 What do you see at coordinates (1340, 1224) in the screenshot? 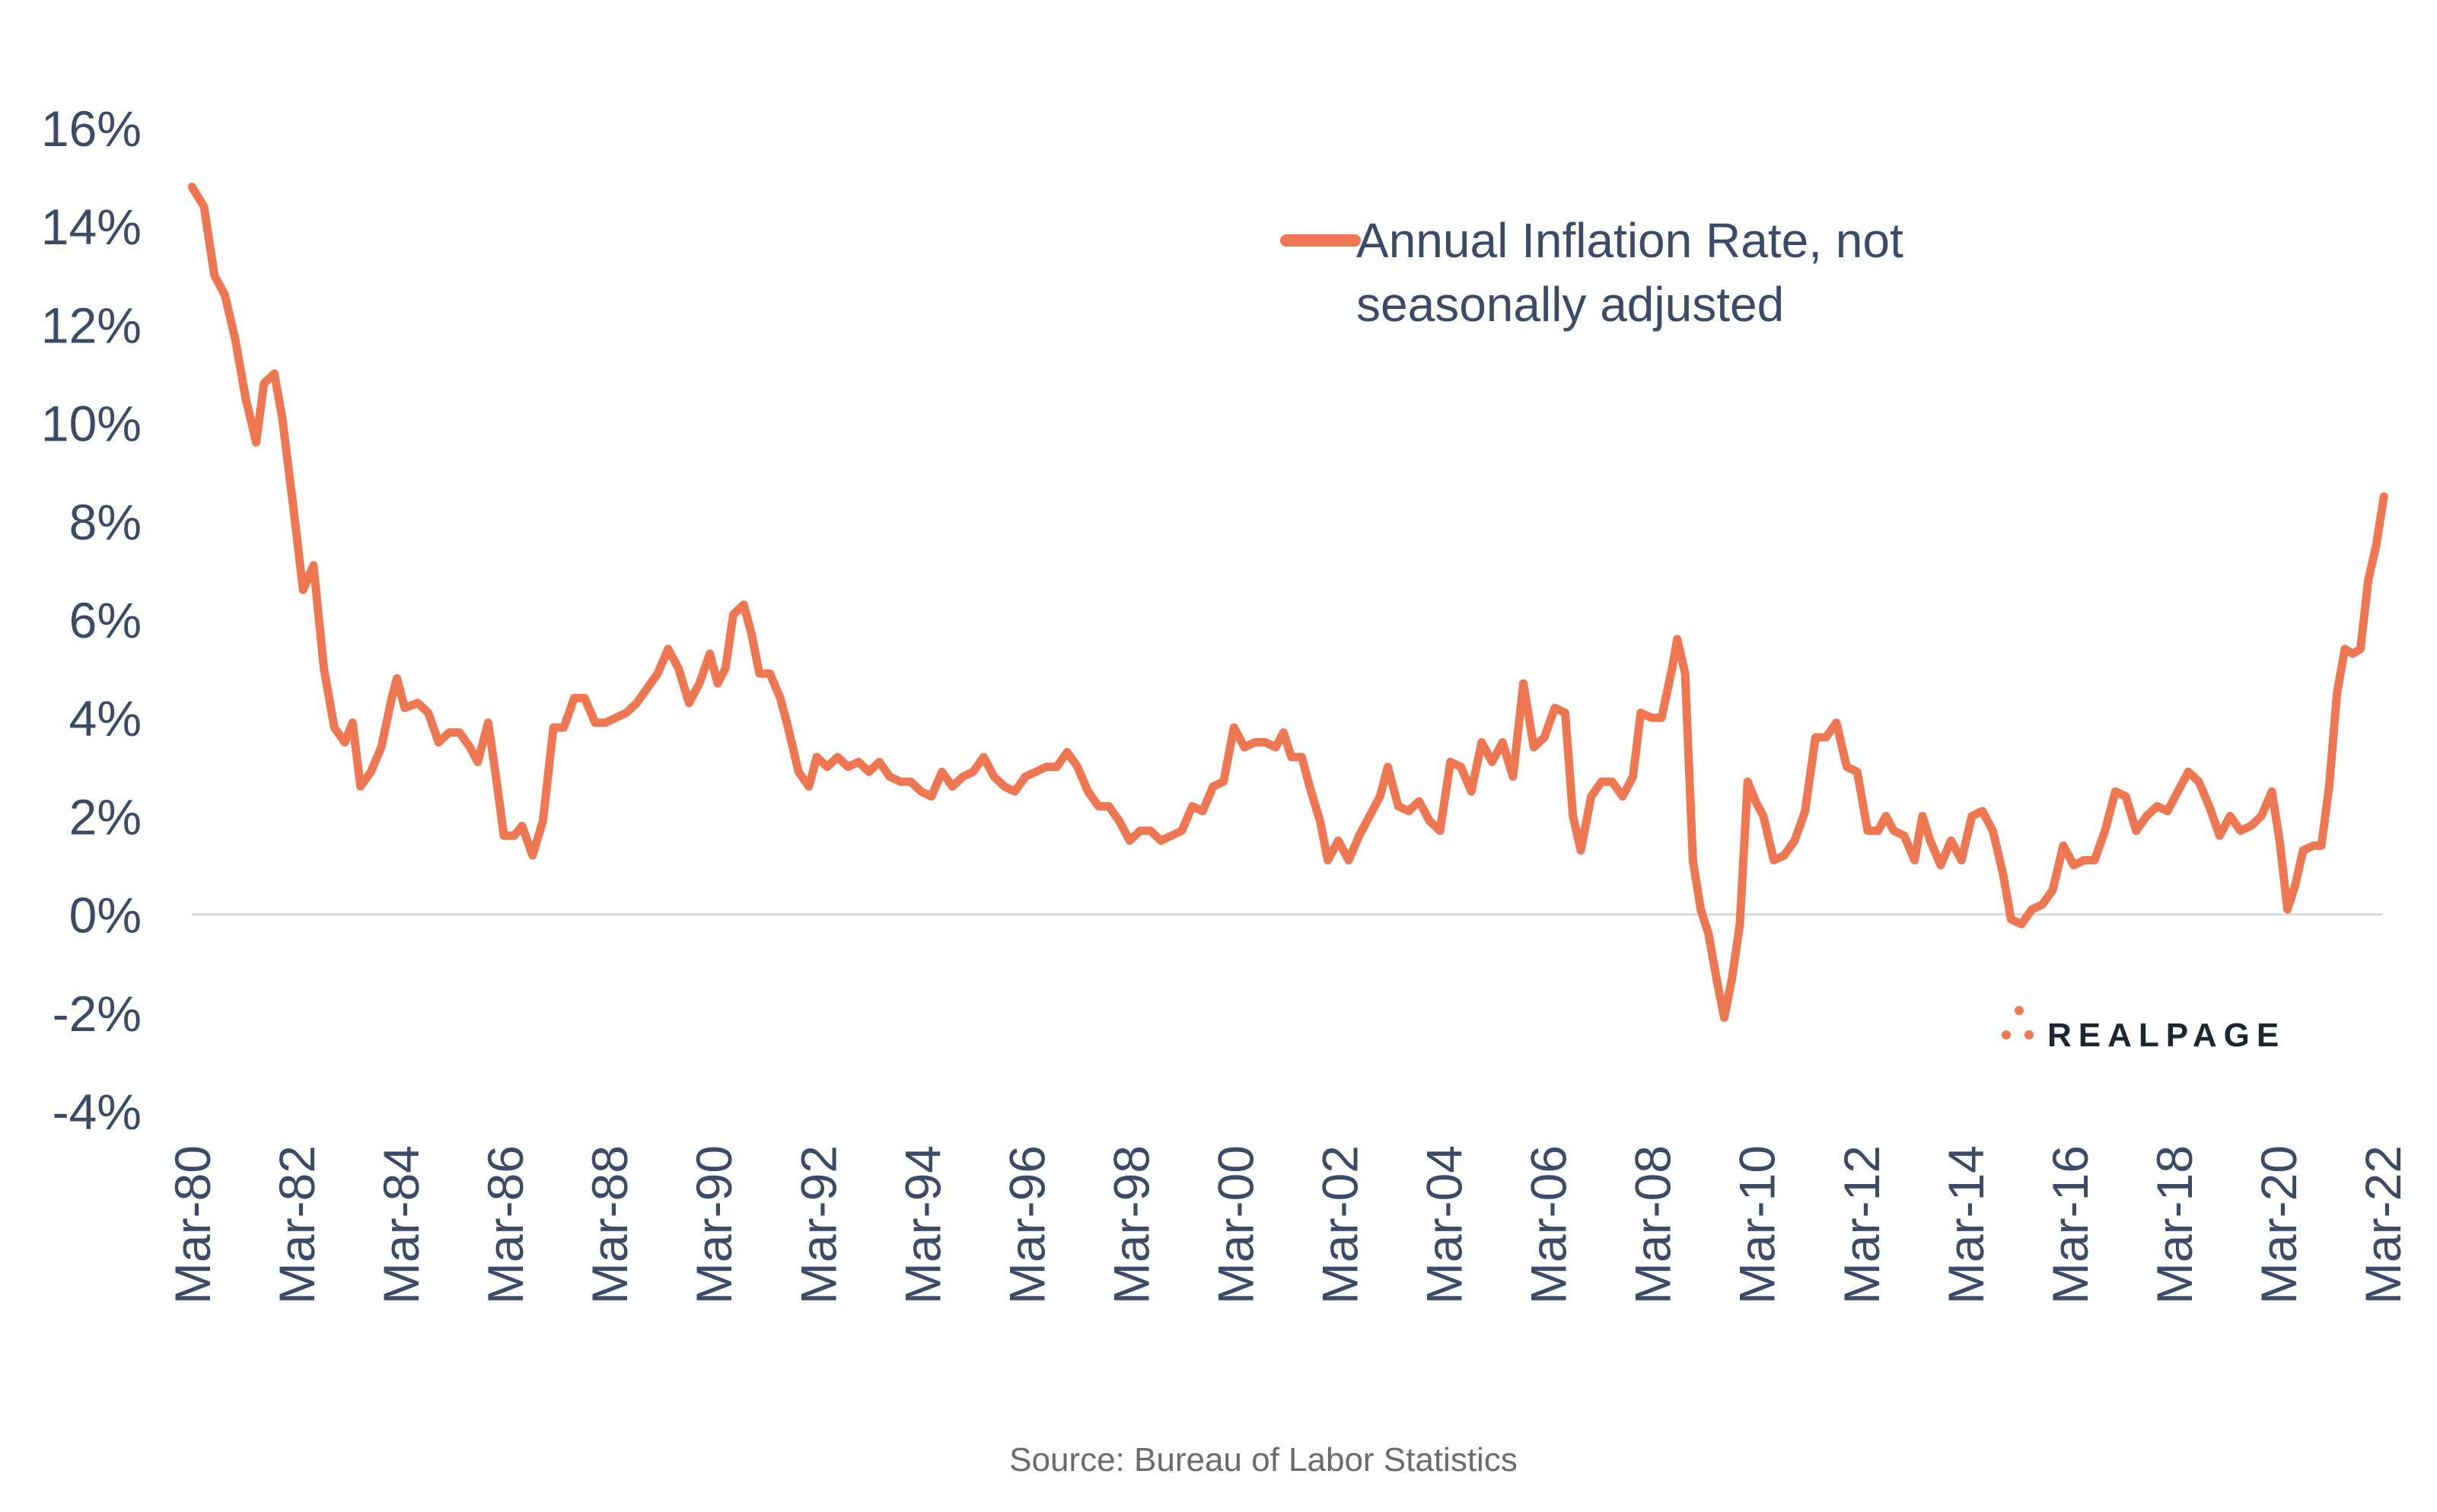
I see `x-tick-label: Mar-02` at bounding box center [1340, 1224].